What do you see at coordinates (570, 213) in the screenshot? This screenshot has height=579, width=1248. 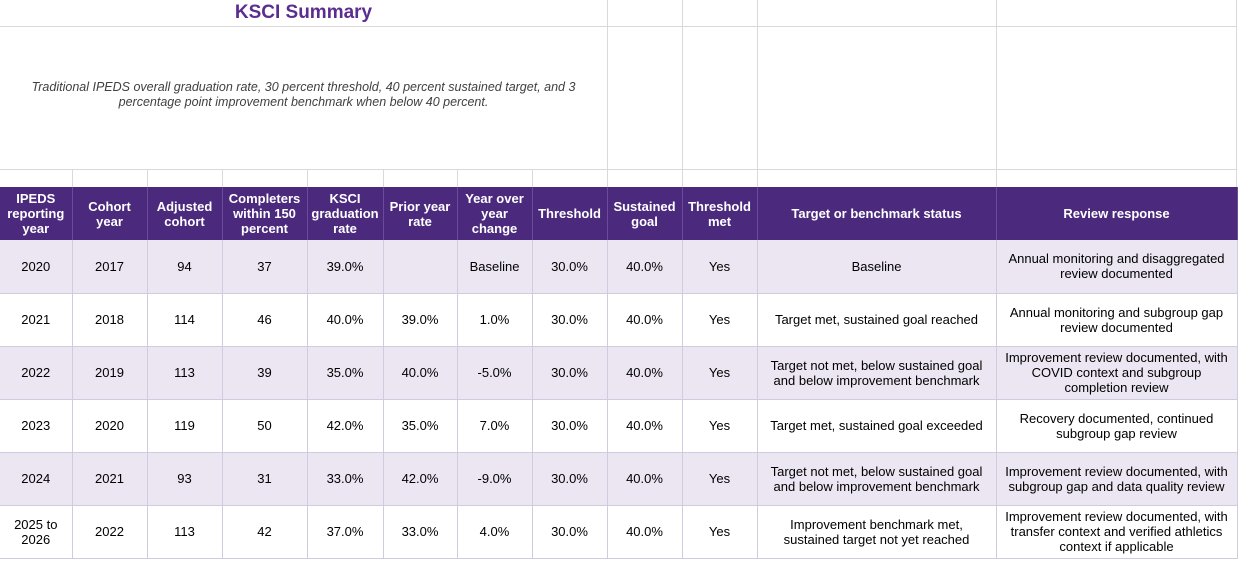 I see `column-header: Threshold` at bounding box center [570, 213].